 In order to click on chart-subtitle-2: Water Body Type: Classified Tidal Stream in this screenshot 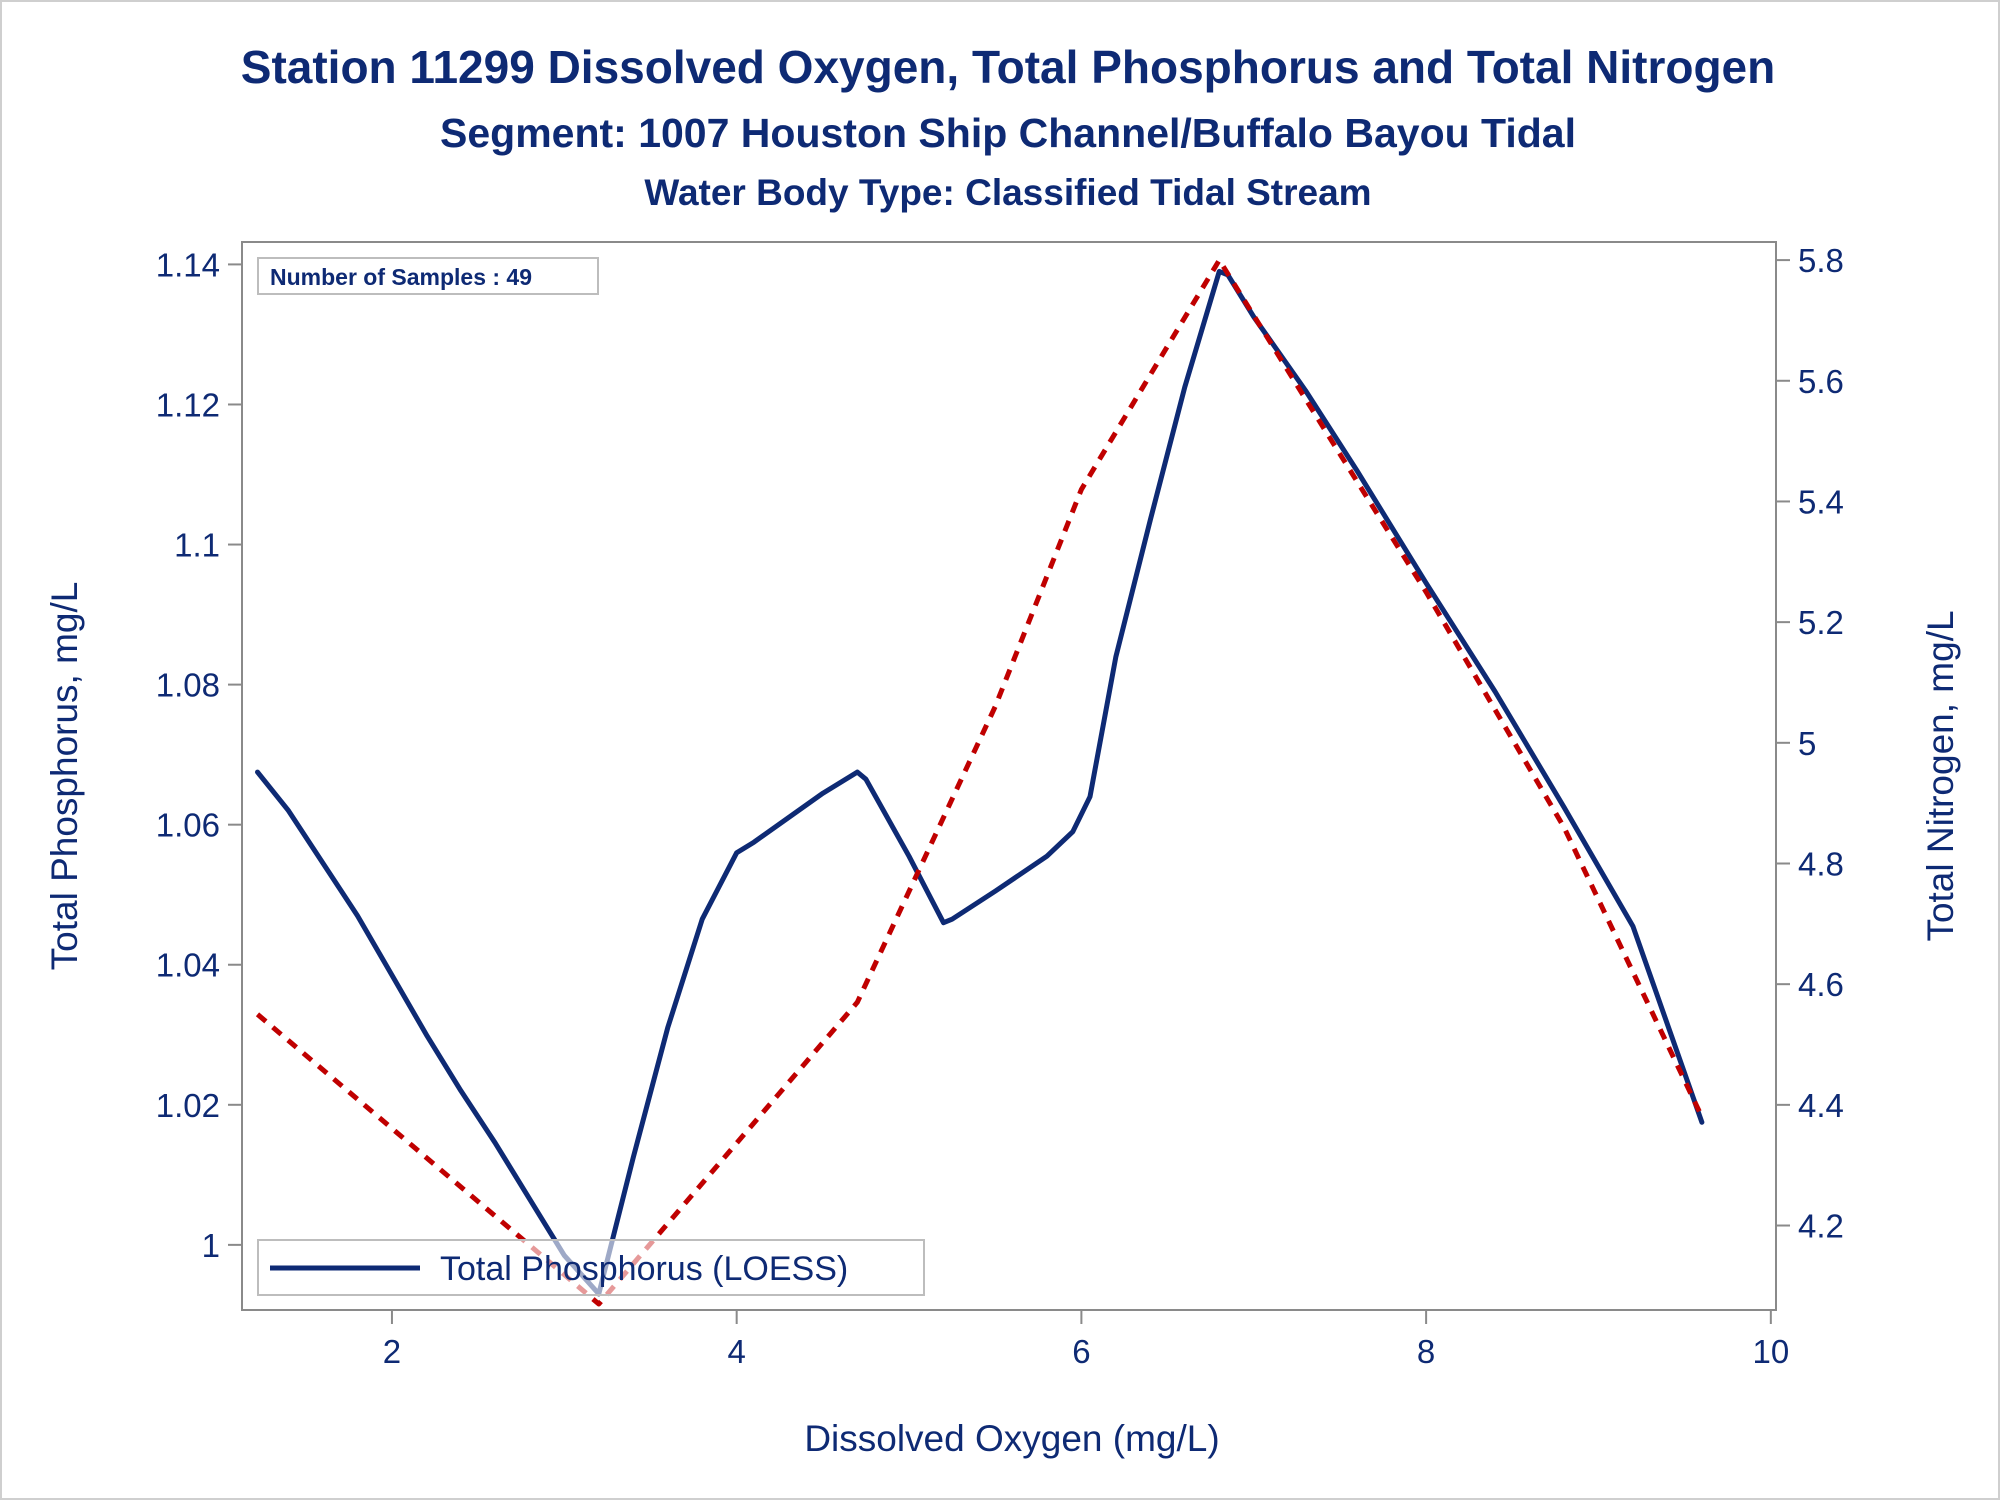, I will do `click(1007, 192)`.